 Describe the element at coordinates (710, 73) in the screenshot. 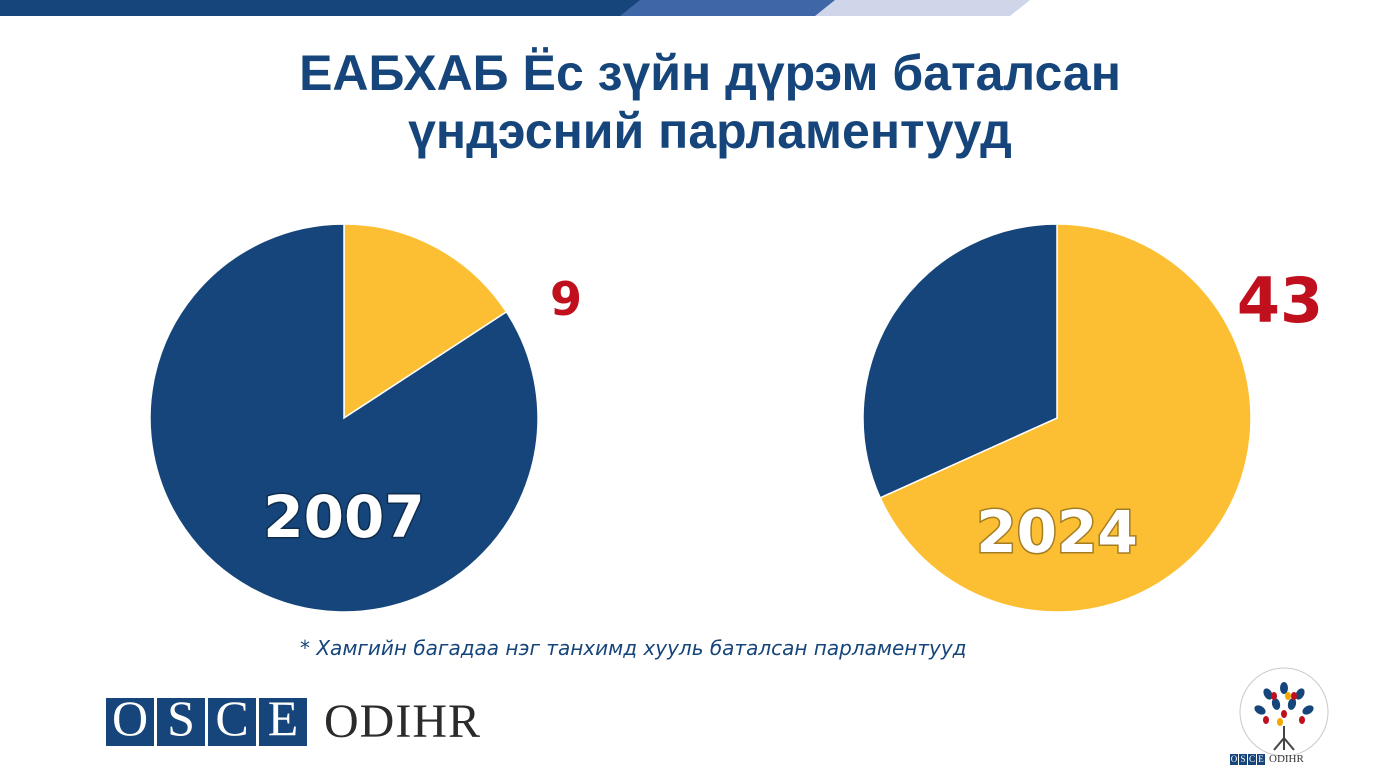

I see `slide-title-line1: ЕАБХАБ Ёс зүйн дүрэм баталсан` at that location.